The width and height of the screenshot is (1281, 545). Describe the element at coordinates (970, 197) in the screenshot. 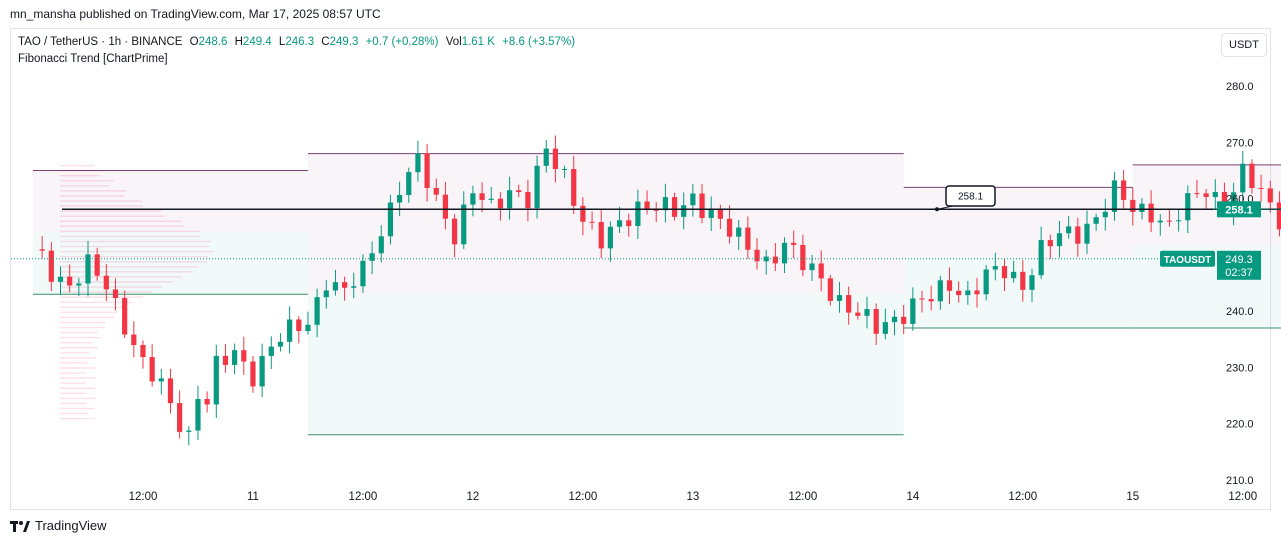

I see `callout-label: 258.1` at that location.